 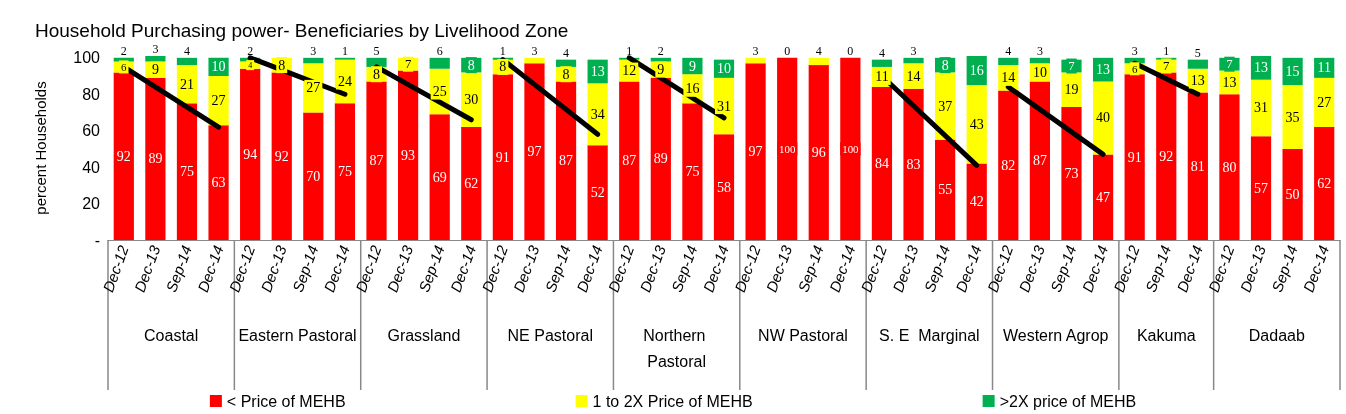 What do you see at coordinates (1292, 71) in the screenshot?
I see `data-label: 15` at bounding box center [1292, 71].